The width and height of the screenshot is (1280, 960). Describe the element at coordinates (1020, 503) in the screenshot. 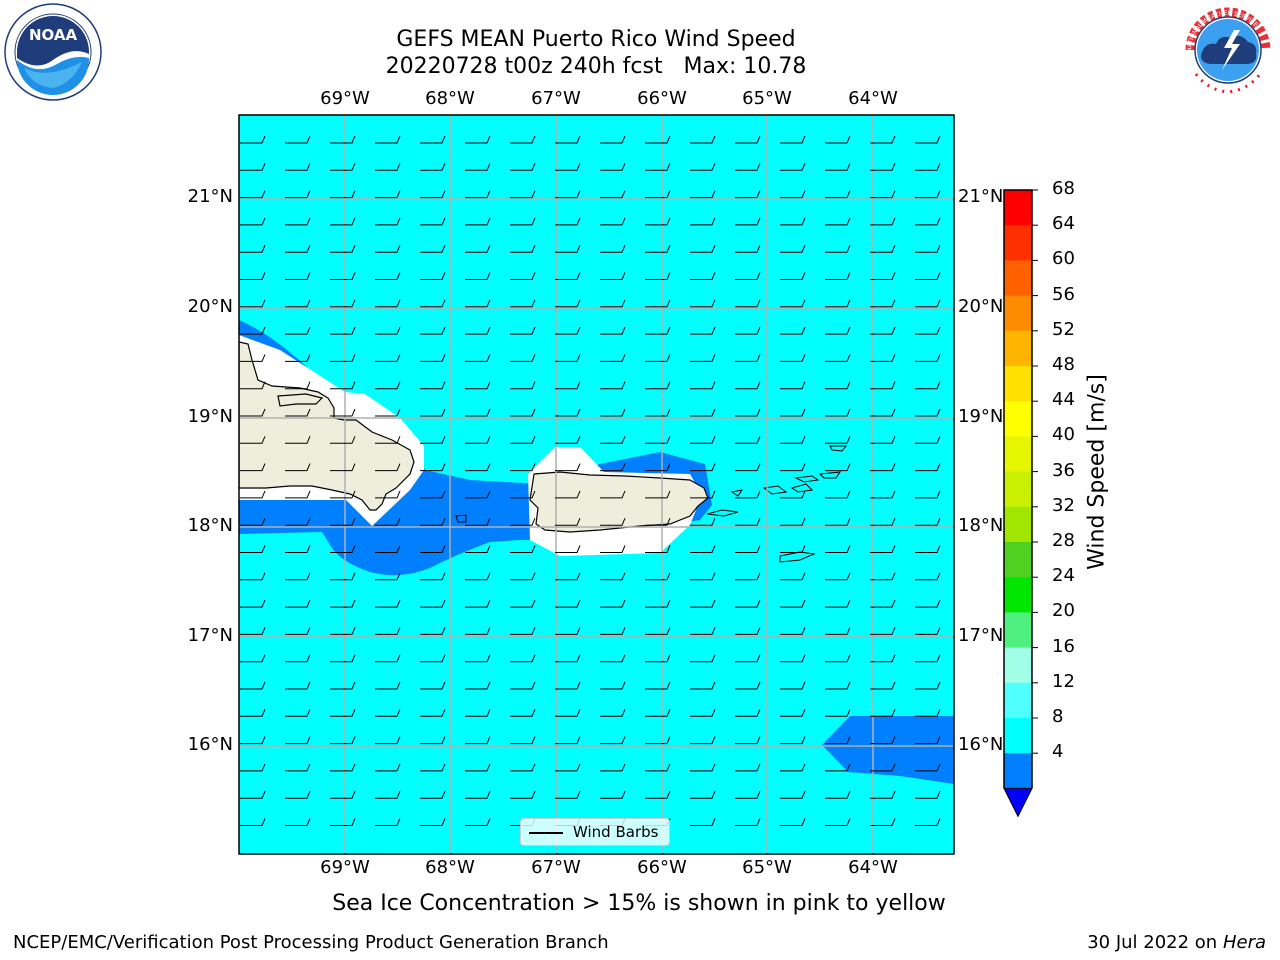

I see `colorbar` at that location.